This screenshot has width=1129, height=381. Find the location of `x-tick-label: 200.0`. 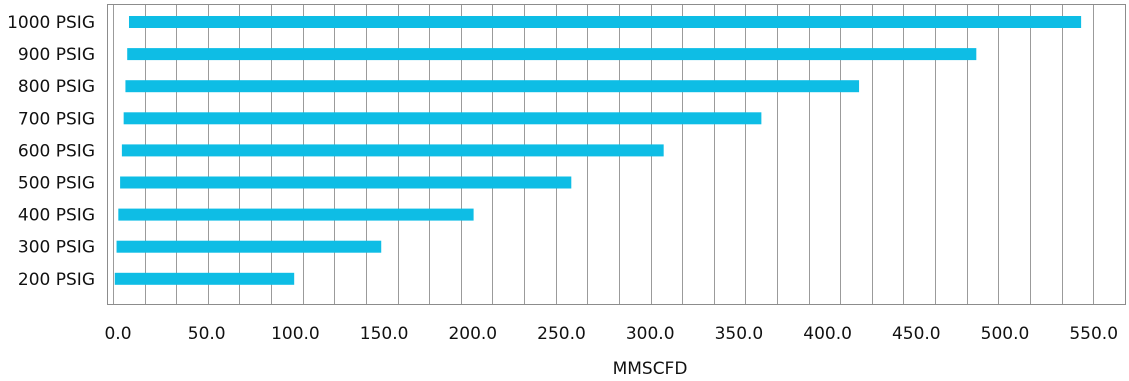

x-tick-label: 200.0 is located at coordinates (472, 334).